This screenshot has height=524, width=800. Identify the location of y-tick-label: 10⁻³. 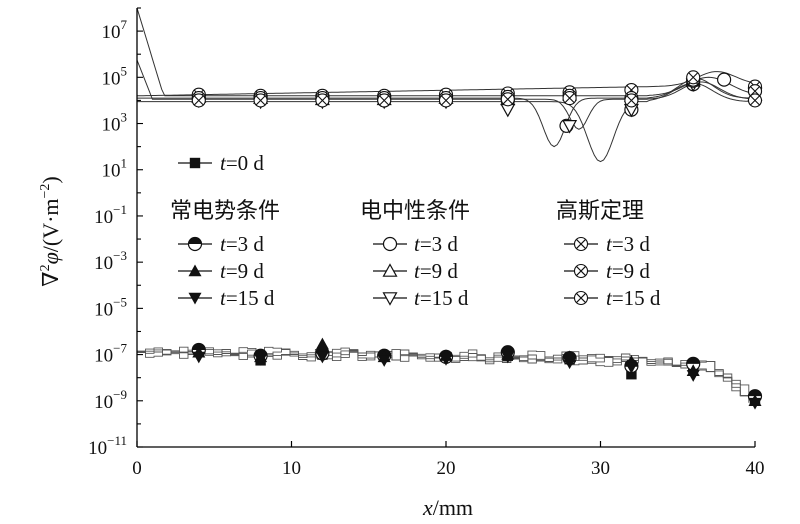
(110, 261).